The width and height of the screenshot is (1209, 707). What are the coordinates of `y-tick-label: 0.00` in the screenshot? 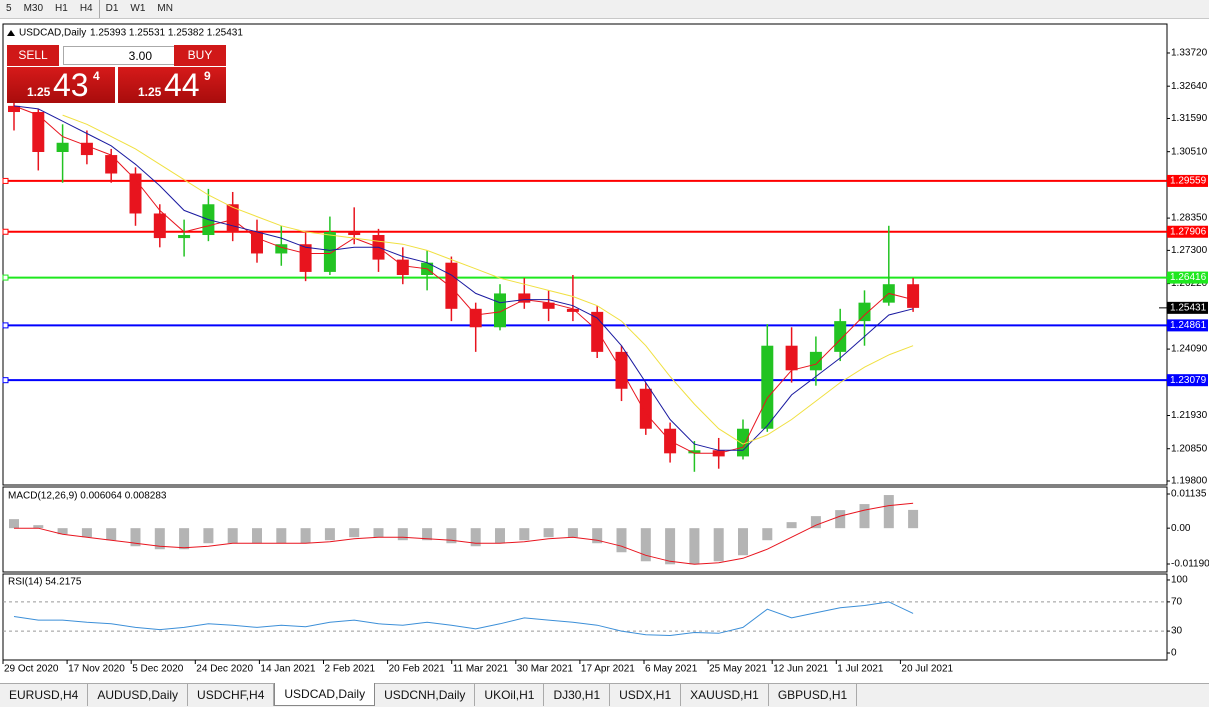 It's located at (1181, 528).